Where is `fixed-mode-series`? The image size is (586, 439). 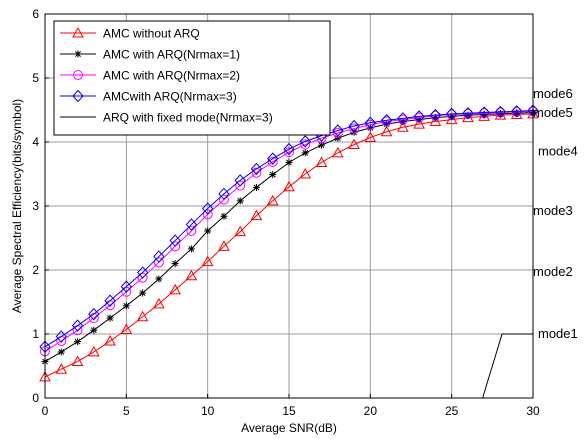
fixed-mode-series is located at coordinates (507, 366).